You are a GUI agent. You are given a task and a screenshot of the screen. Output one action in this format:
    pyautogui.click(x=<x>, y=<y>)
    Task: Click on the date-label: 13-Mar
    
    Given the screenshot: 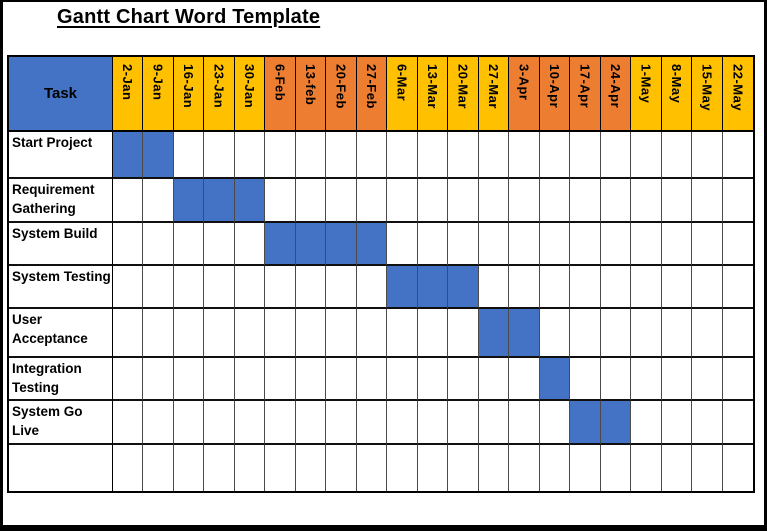 What is the action you would take?
    pyautogui.click(x=432, y=86)
    